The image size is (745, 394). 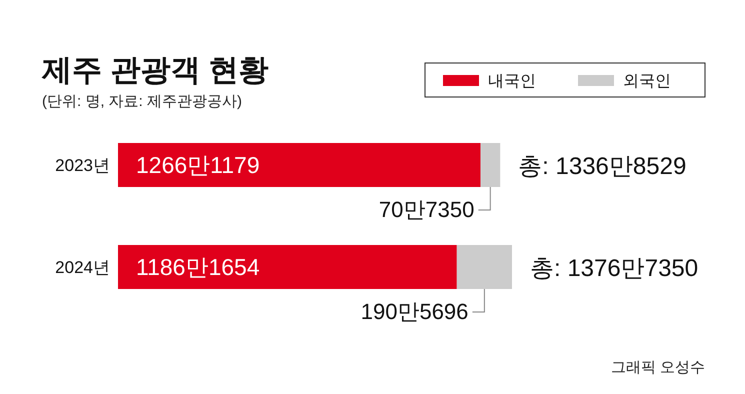 What do you see at coordinates (414, 311) in the screenshot?
I see `annotation: 190만5696` at bounding box center [414, 311].